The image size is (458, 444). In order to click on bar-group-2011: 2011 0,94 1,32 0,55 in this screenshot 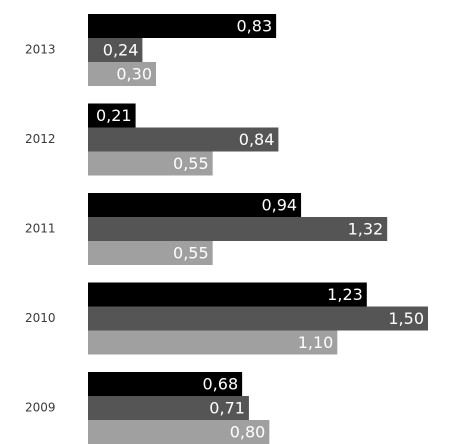, I will do `click(206, 229)`.